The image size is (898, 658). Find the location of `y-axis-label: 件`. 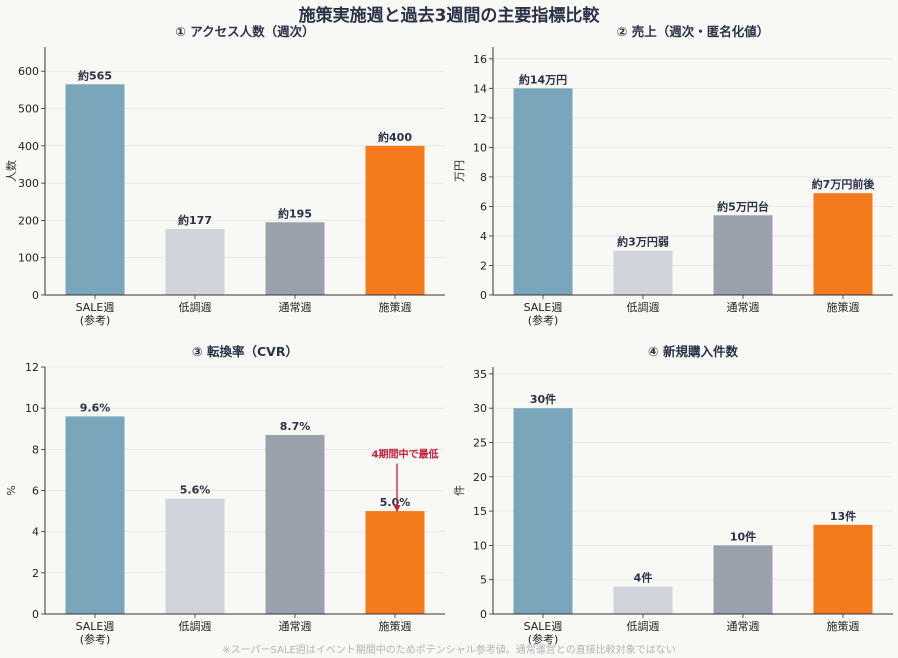

y-axis-label: 件 is located at coordinates (459, 490).